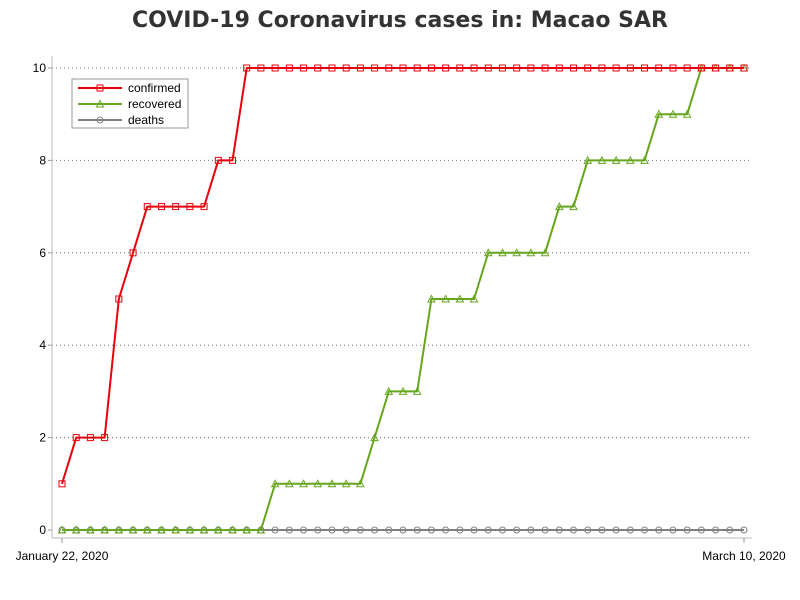 Image resolution: width=800 pixels, height=600 pixels. I want to click on legend-item-confirmed: confirmed, so click(129, 88).